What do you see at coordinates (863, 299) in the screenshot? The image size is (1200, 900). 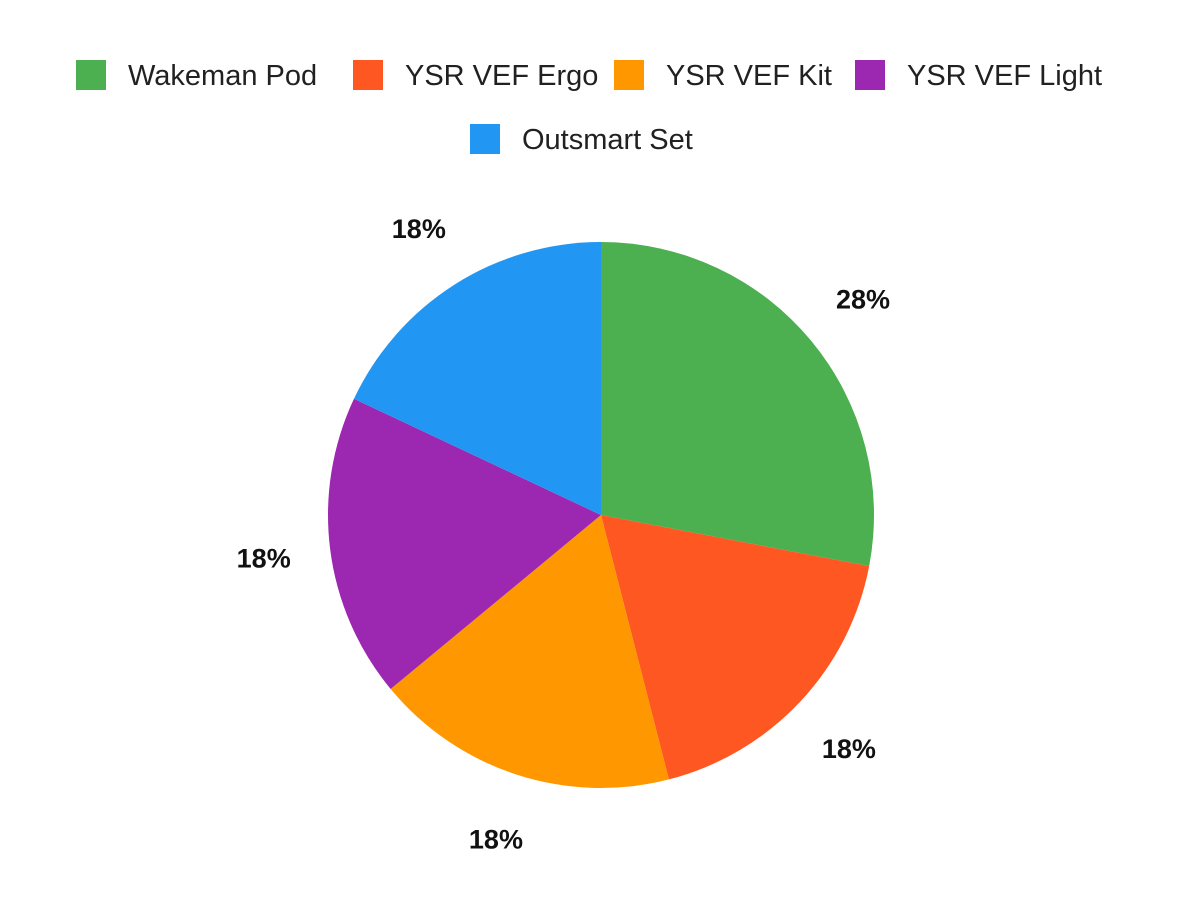 I see `slice-percent-label: 28%` at bounding box center [863, 299].